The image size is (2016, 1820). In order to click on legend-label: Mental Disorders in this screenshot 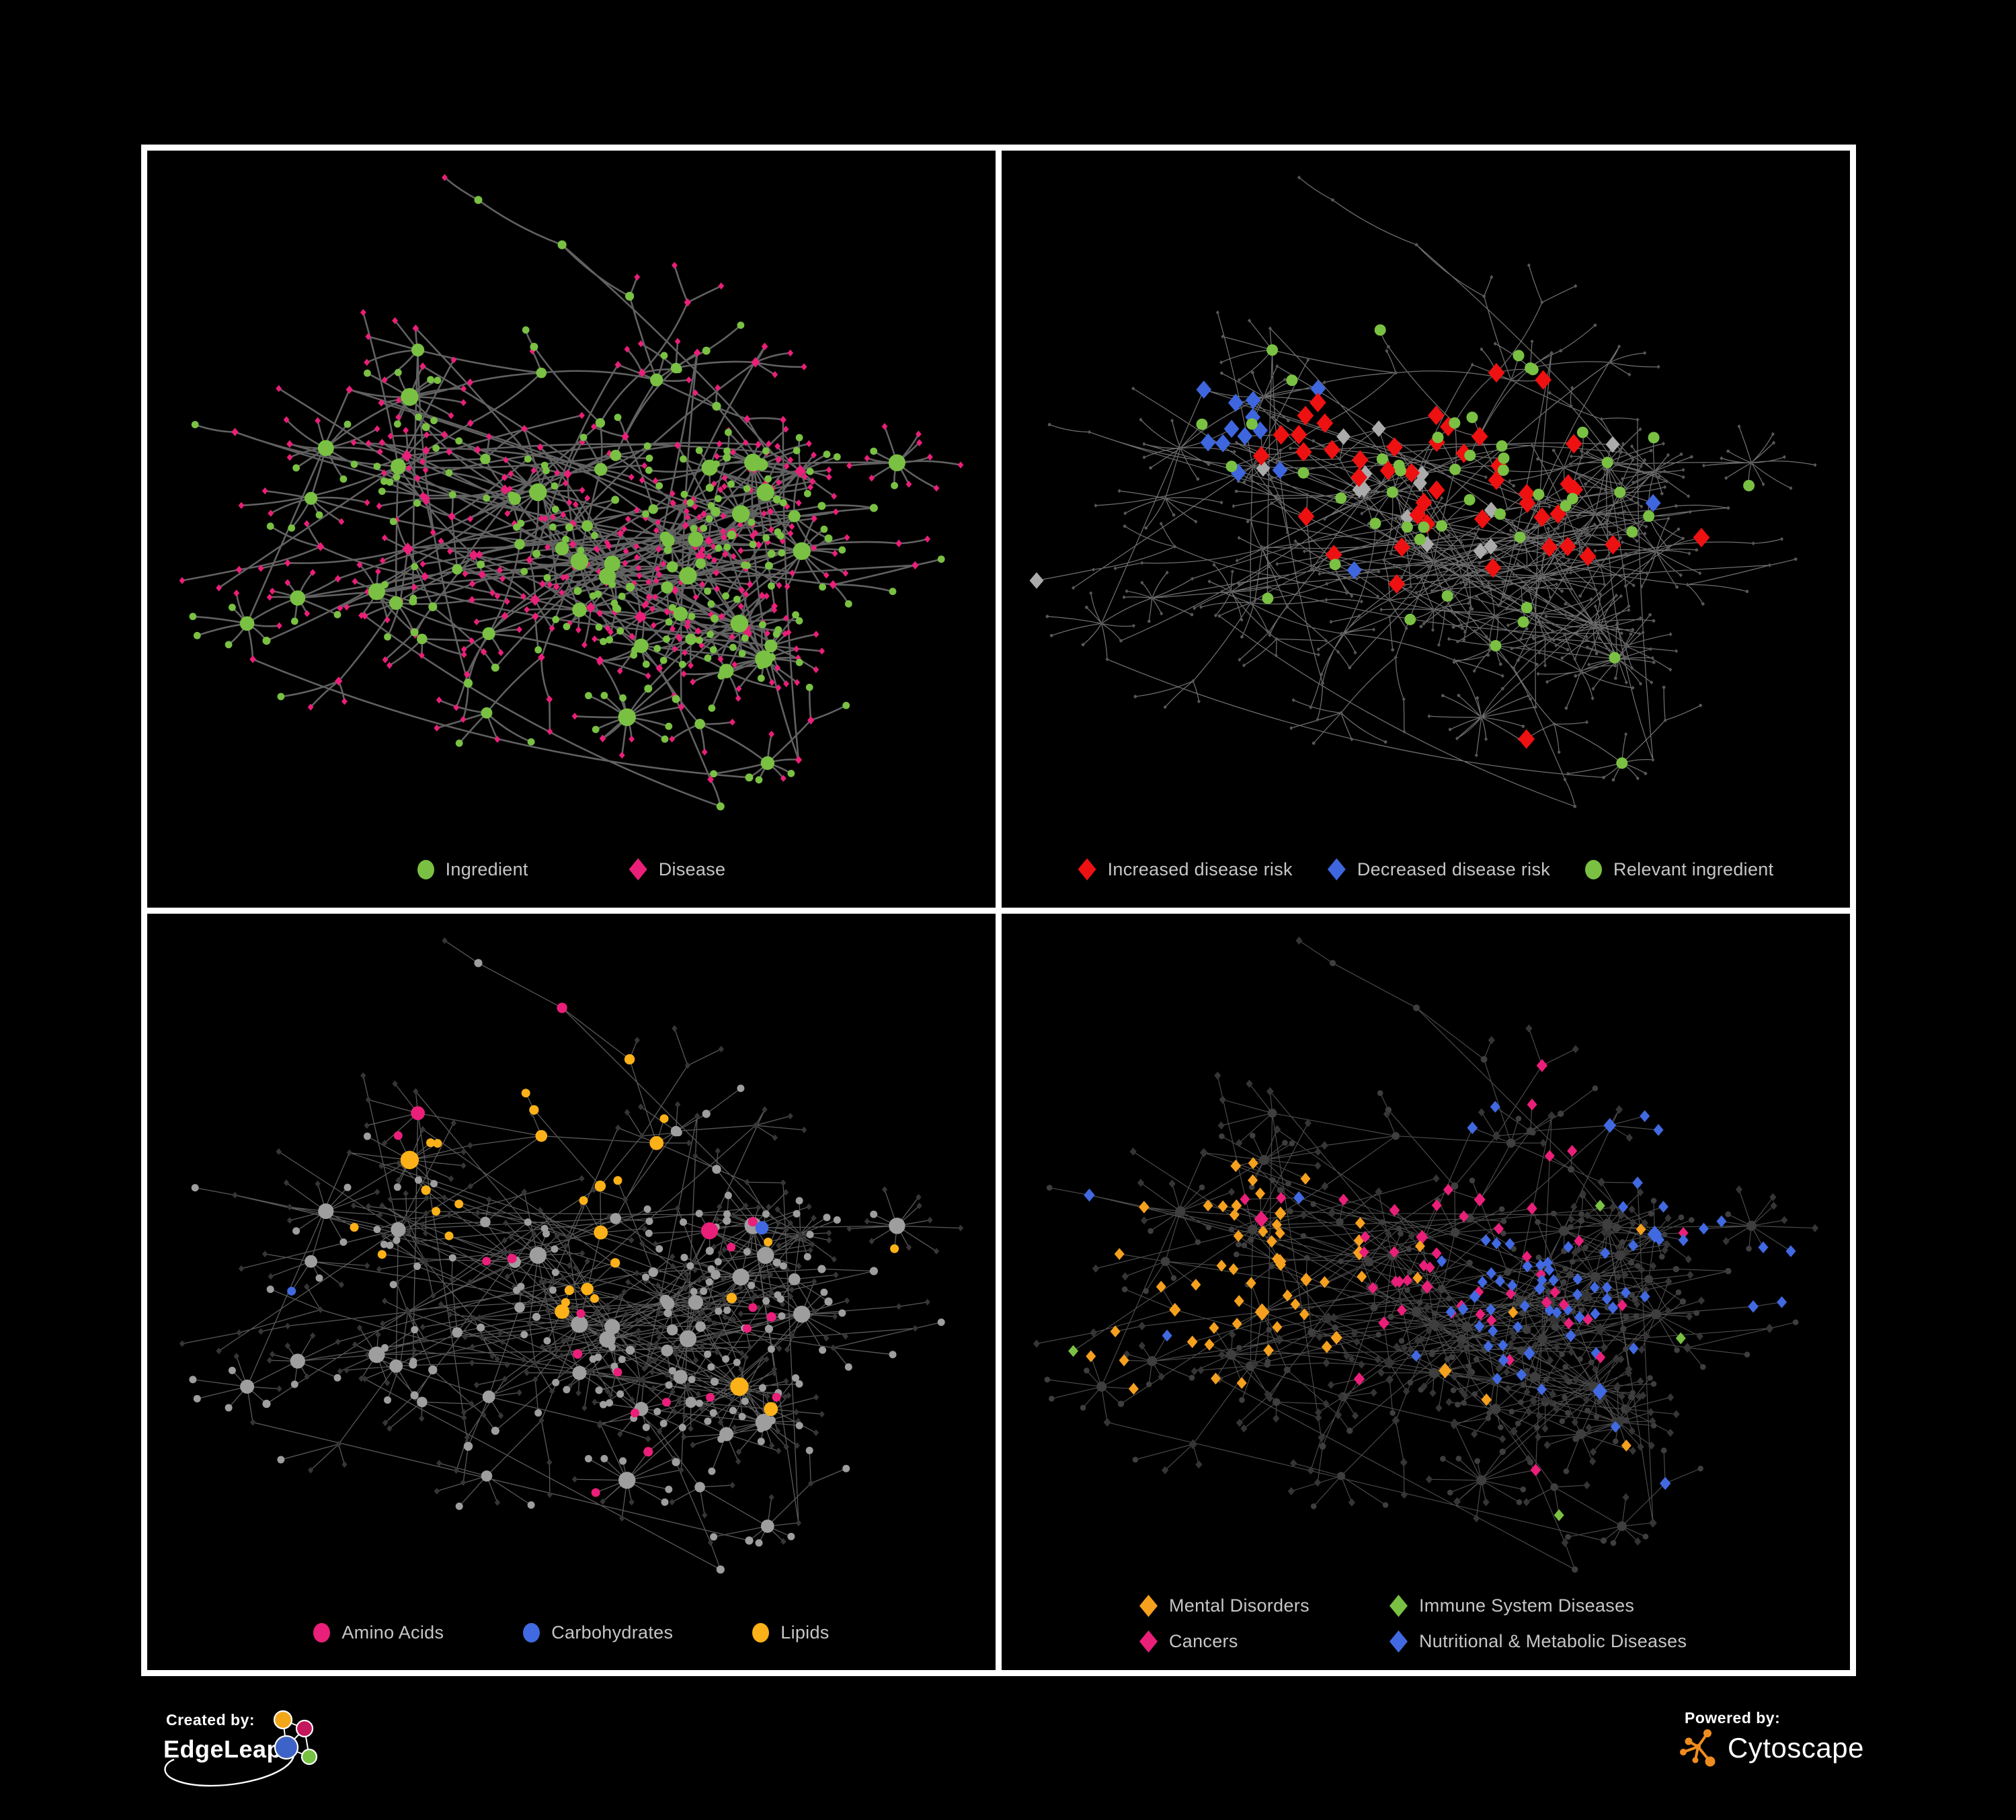, I will do `click(1239, 1605)`.